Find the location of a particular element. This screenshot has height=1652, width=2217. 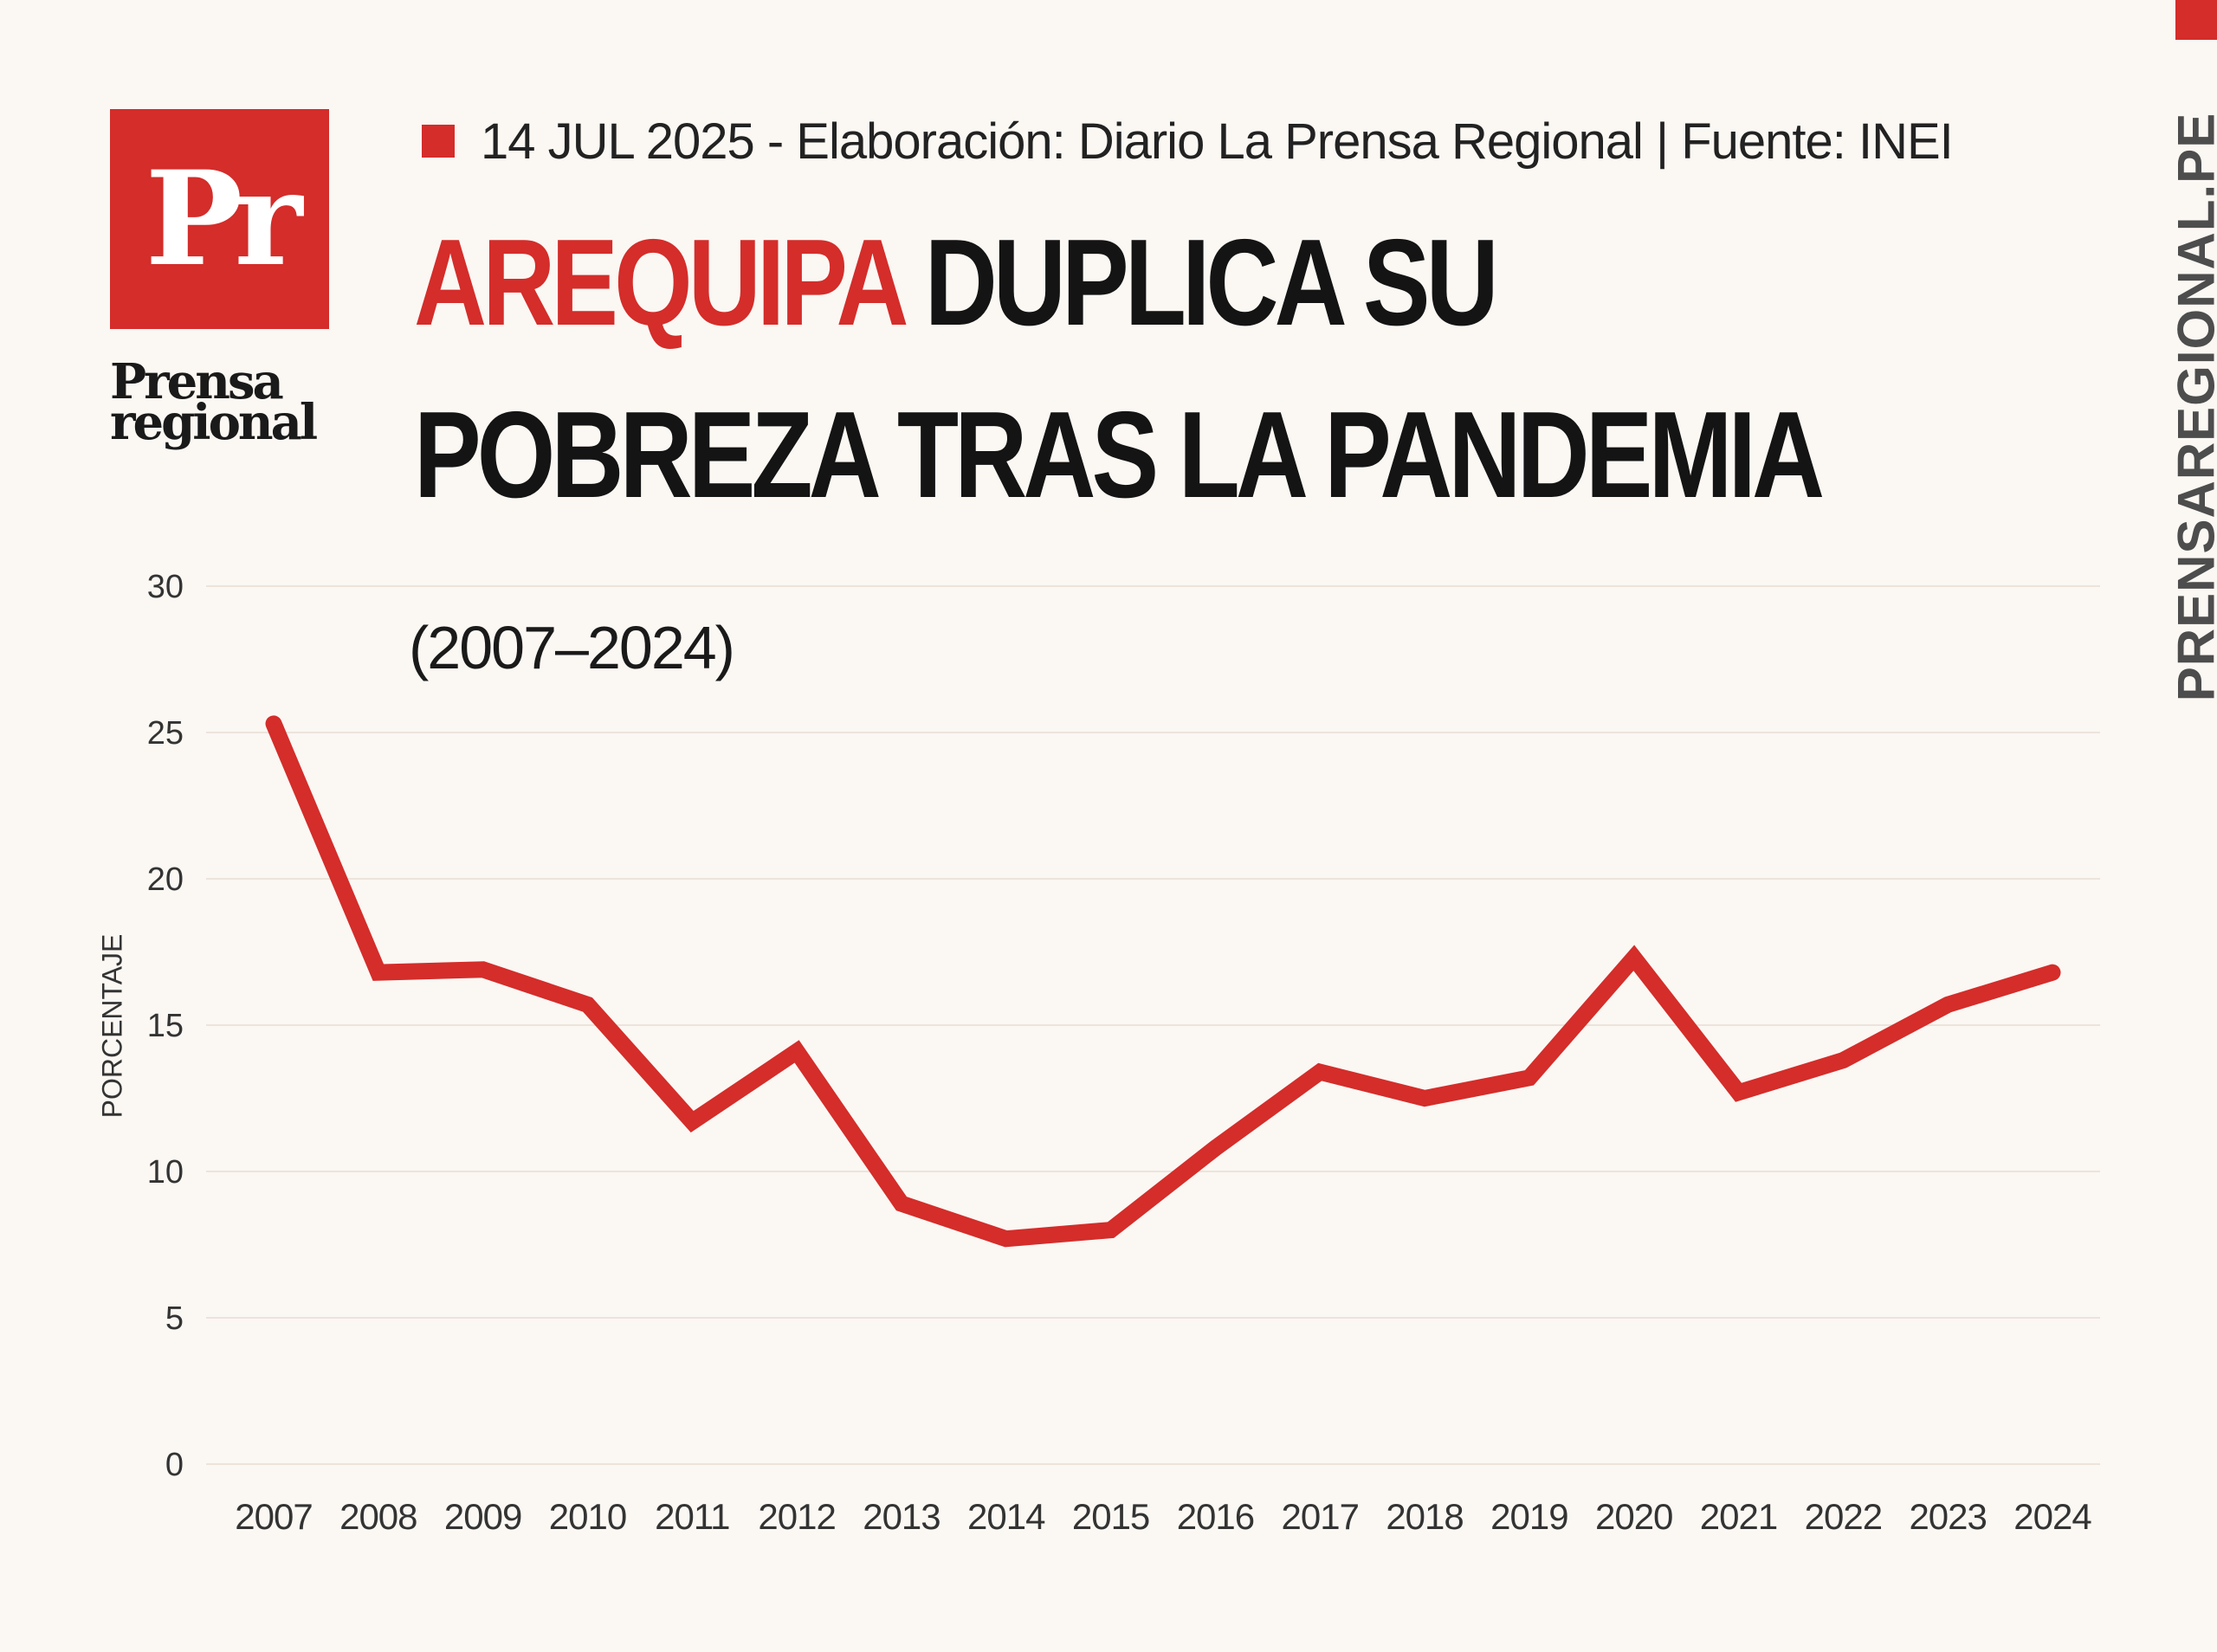

logo-mark-text: Pr is located at coordinates (224, 219).